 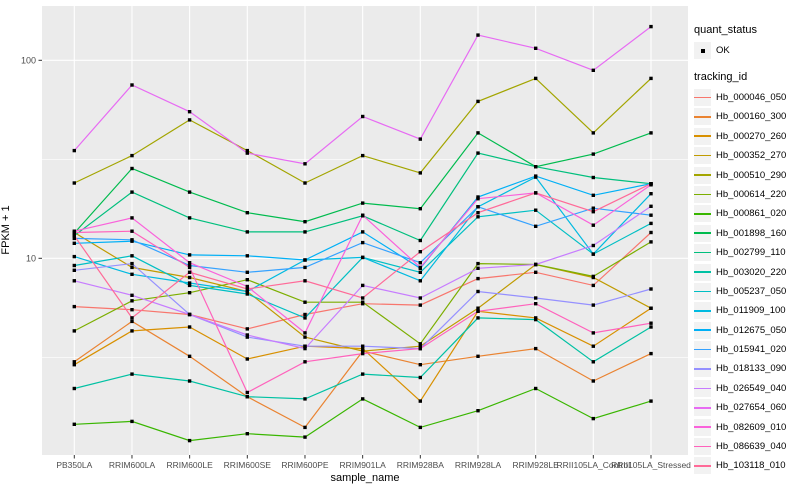 I want to click on legend-item-label: Hb_005237_050, so click(x=751, y=291).